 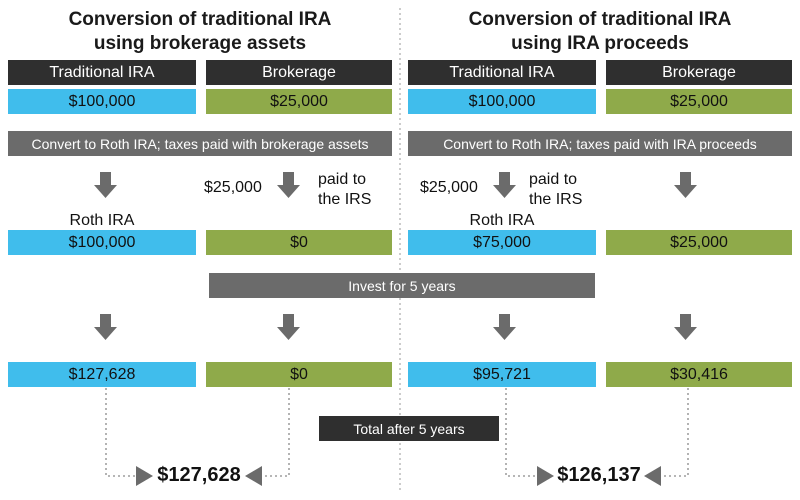 I want to click on left-paid-to-irs: paid to the IRS, so click(x=344, y=190).